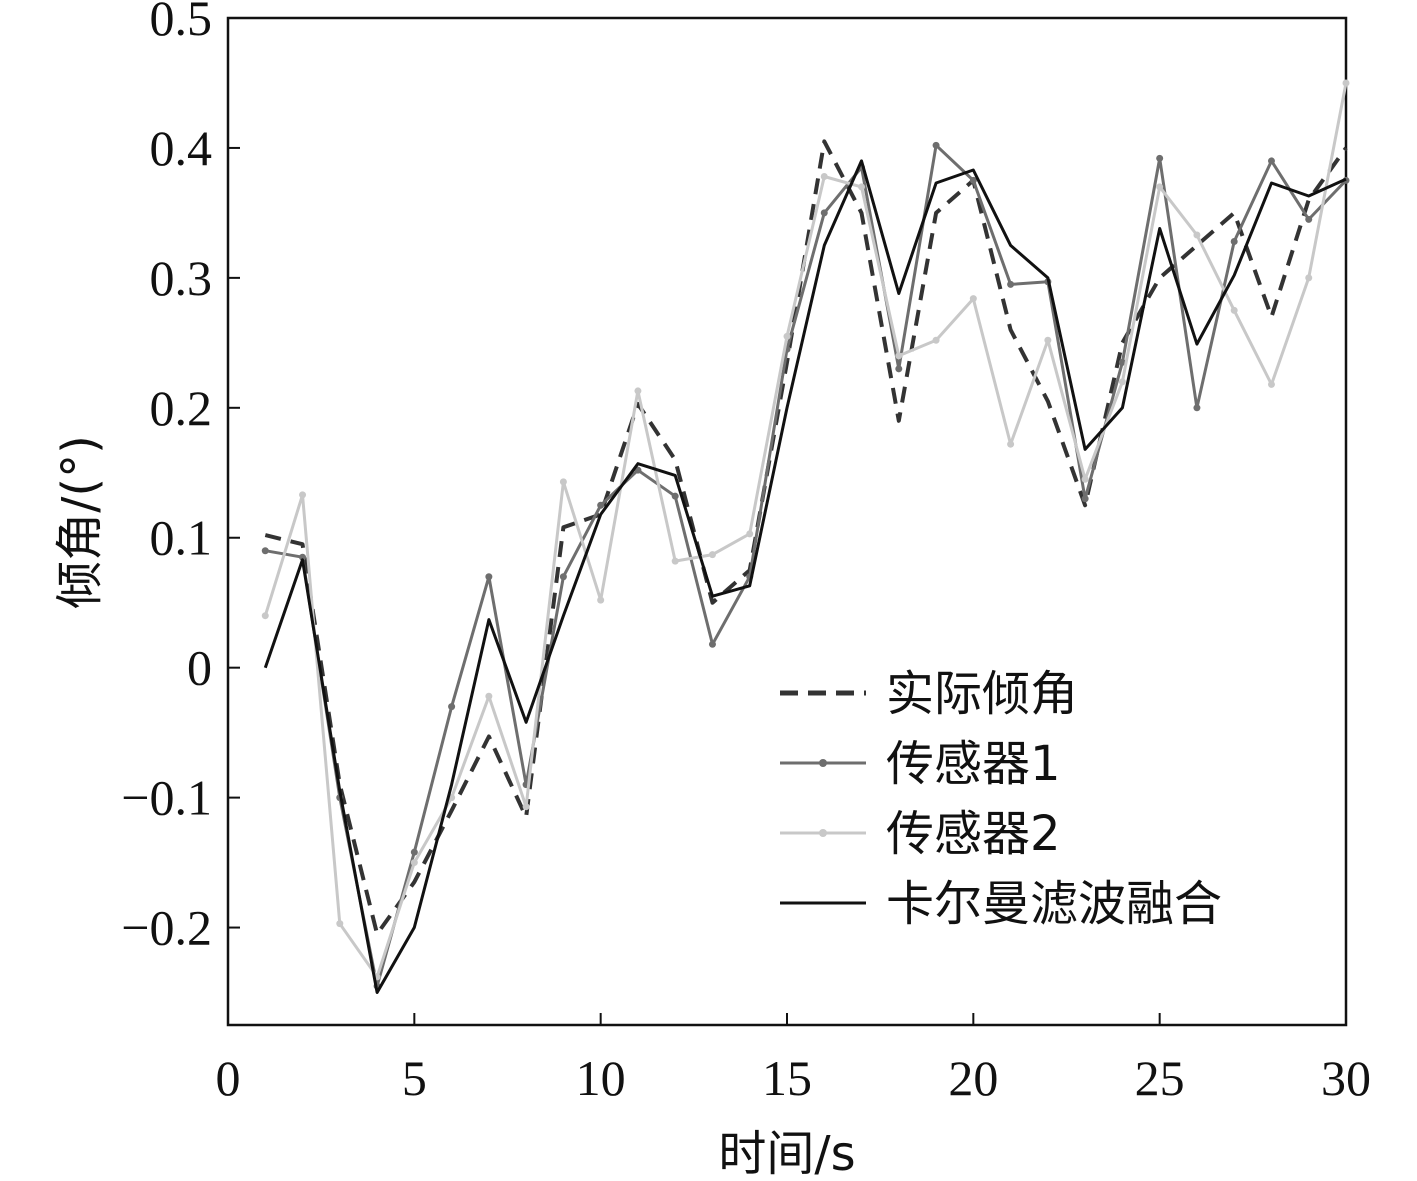 The image size is (1417, 1181). What do you see at coordinates (80, 522) in the screenshot?
I see `y-axis-title: 倾角/(°)` at bounding box center [80, 522].